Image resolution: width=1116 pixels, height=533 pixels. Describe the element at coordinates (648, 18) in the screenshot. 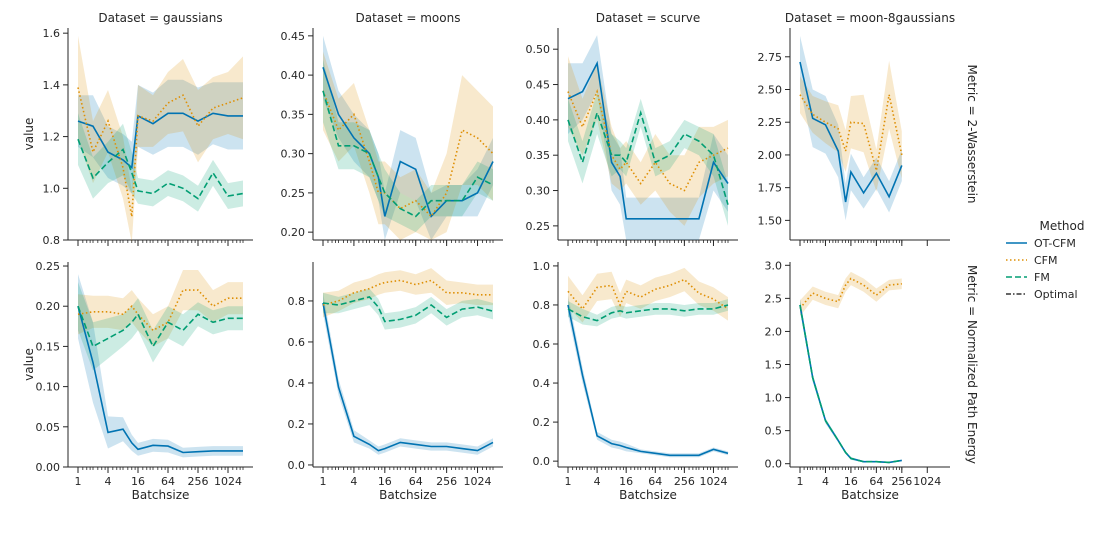

I see `panel-title: Dataset = scurve` at that location.